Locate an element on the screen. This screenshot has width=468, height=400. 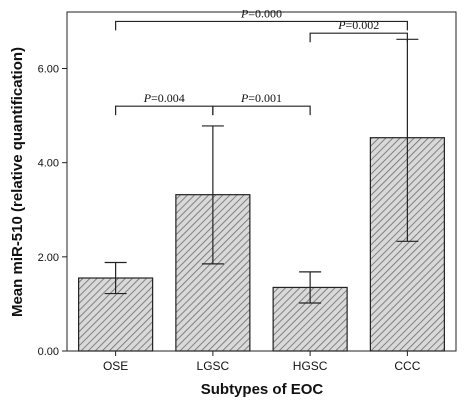
x-tick-label: HGSC is located at coordinates (310, 366).